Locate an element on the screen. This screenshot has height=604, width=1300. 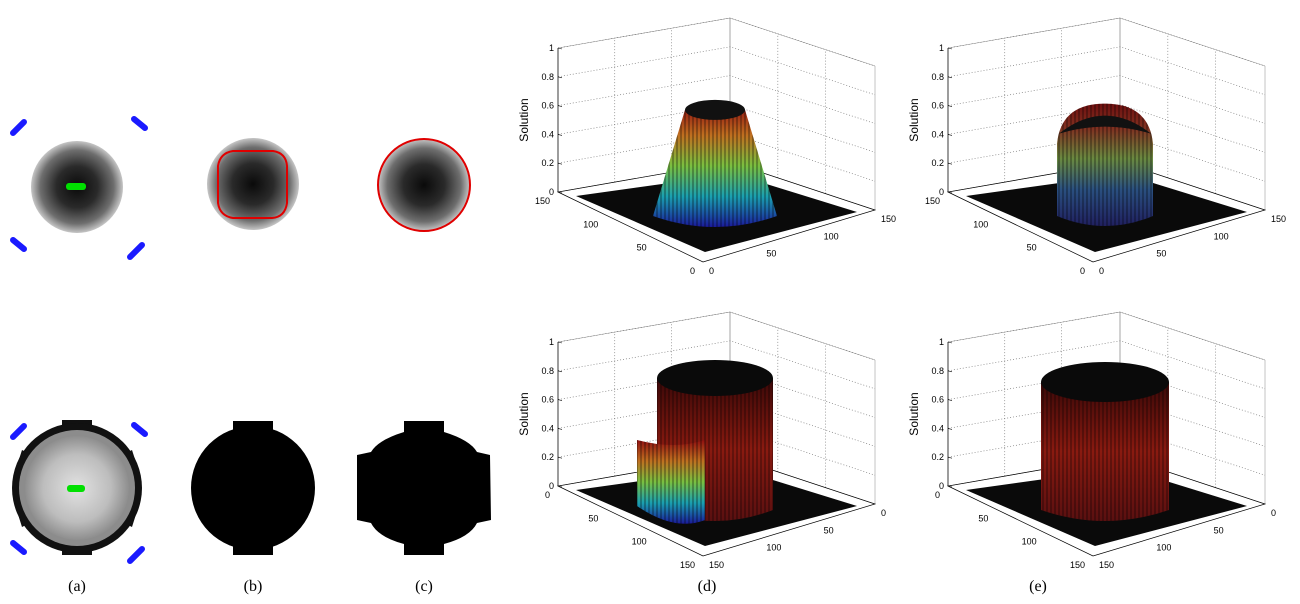
caption-c: (c) is located at coordinates (424, 586).